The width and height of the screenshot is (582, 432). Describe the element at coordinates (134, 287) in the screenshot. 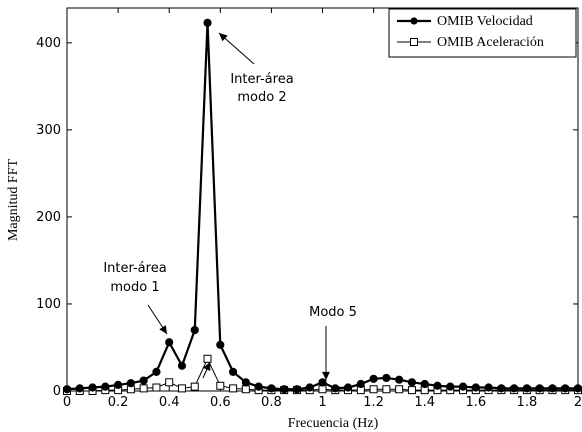

I see `annotation-label: modo 1` at that location.